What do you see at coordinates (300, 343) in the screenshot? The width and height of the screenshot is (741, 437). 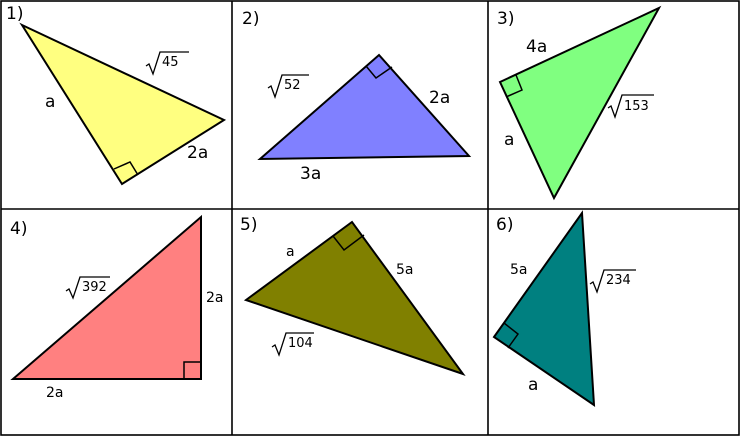 I see `problem-5-radicand: 104` at bounding box center [300, 343].